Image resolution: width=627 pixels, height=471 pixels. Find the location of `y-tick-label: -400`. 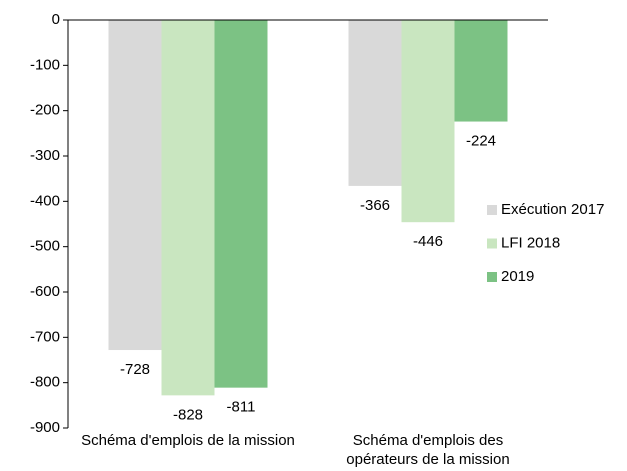

y-tick-label: -400 is located at coordinates (45, 200).